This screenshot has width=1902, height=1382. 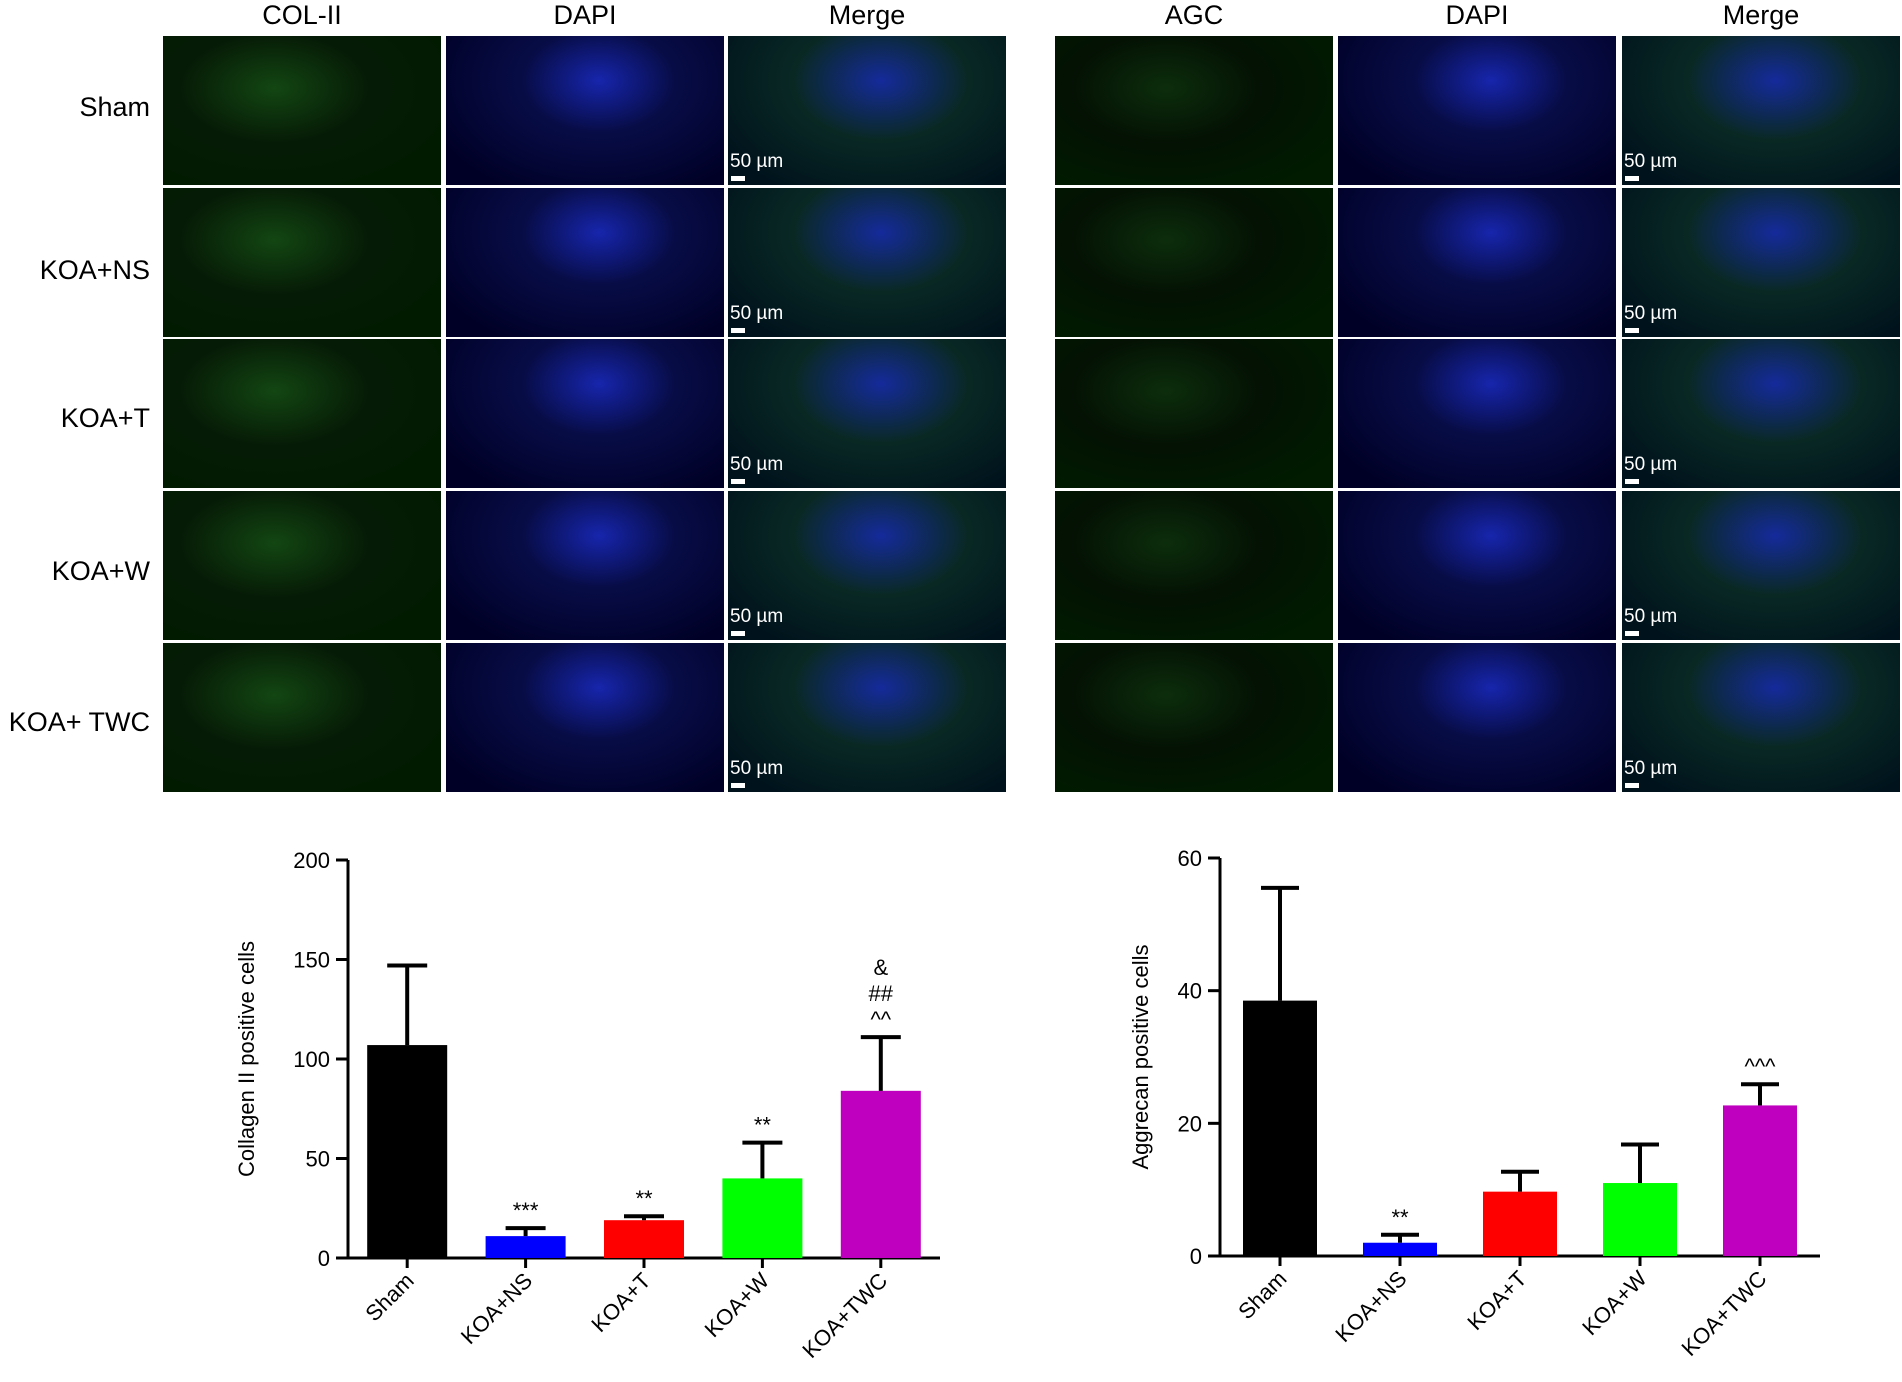 What do you see at coordinates (1190, 991) in the screenshot?
I see `y-tick-label: 40` at bounding box center [1190, 991].